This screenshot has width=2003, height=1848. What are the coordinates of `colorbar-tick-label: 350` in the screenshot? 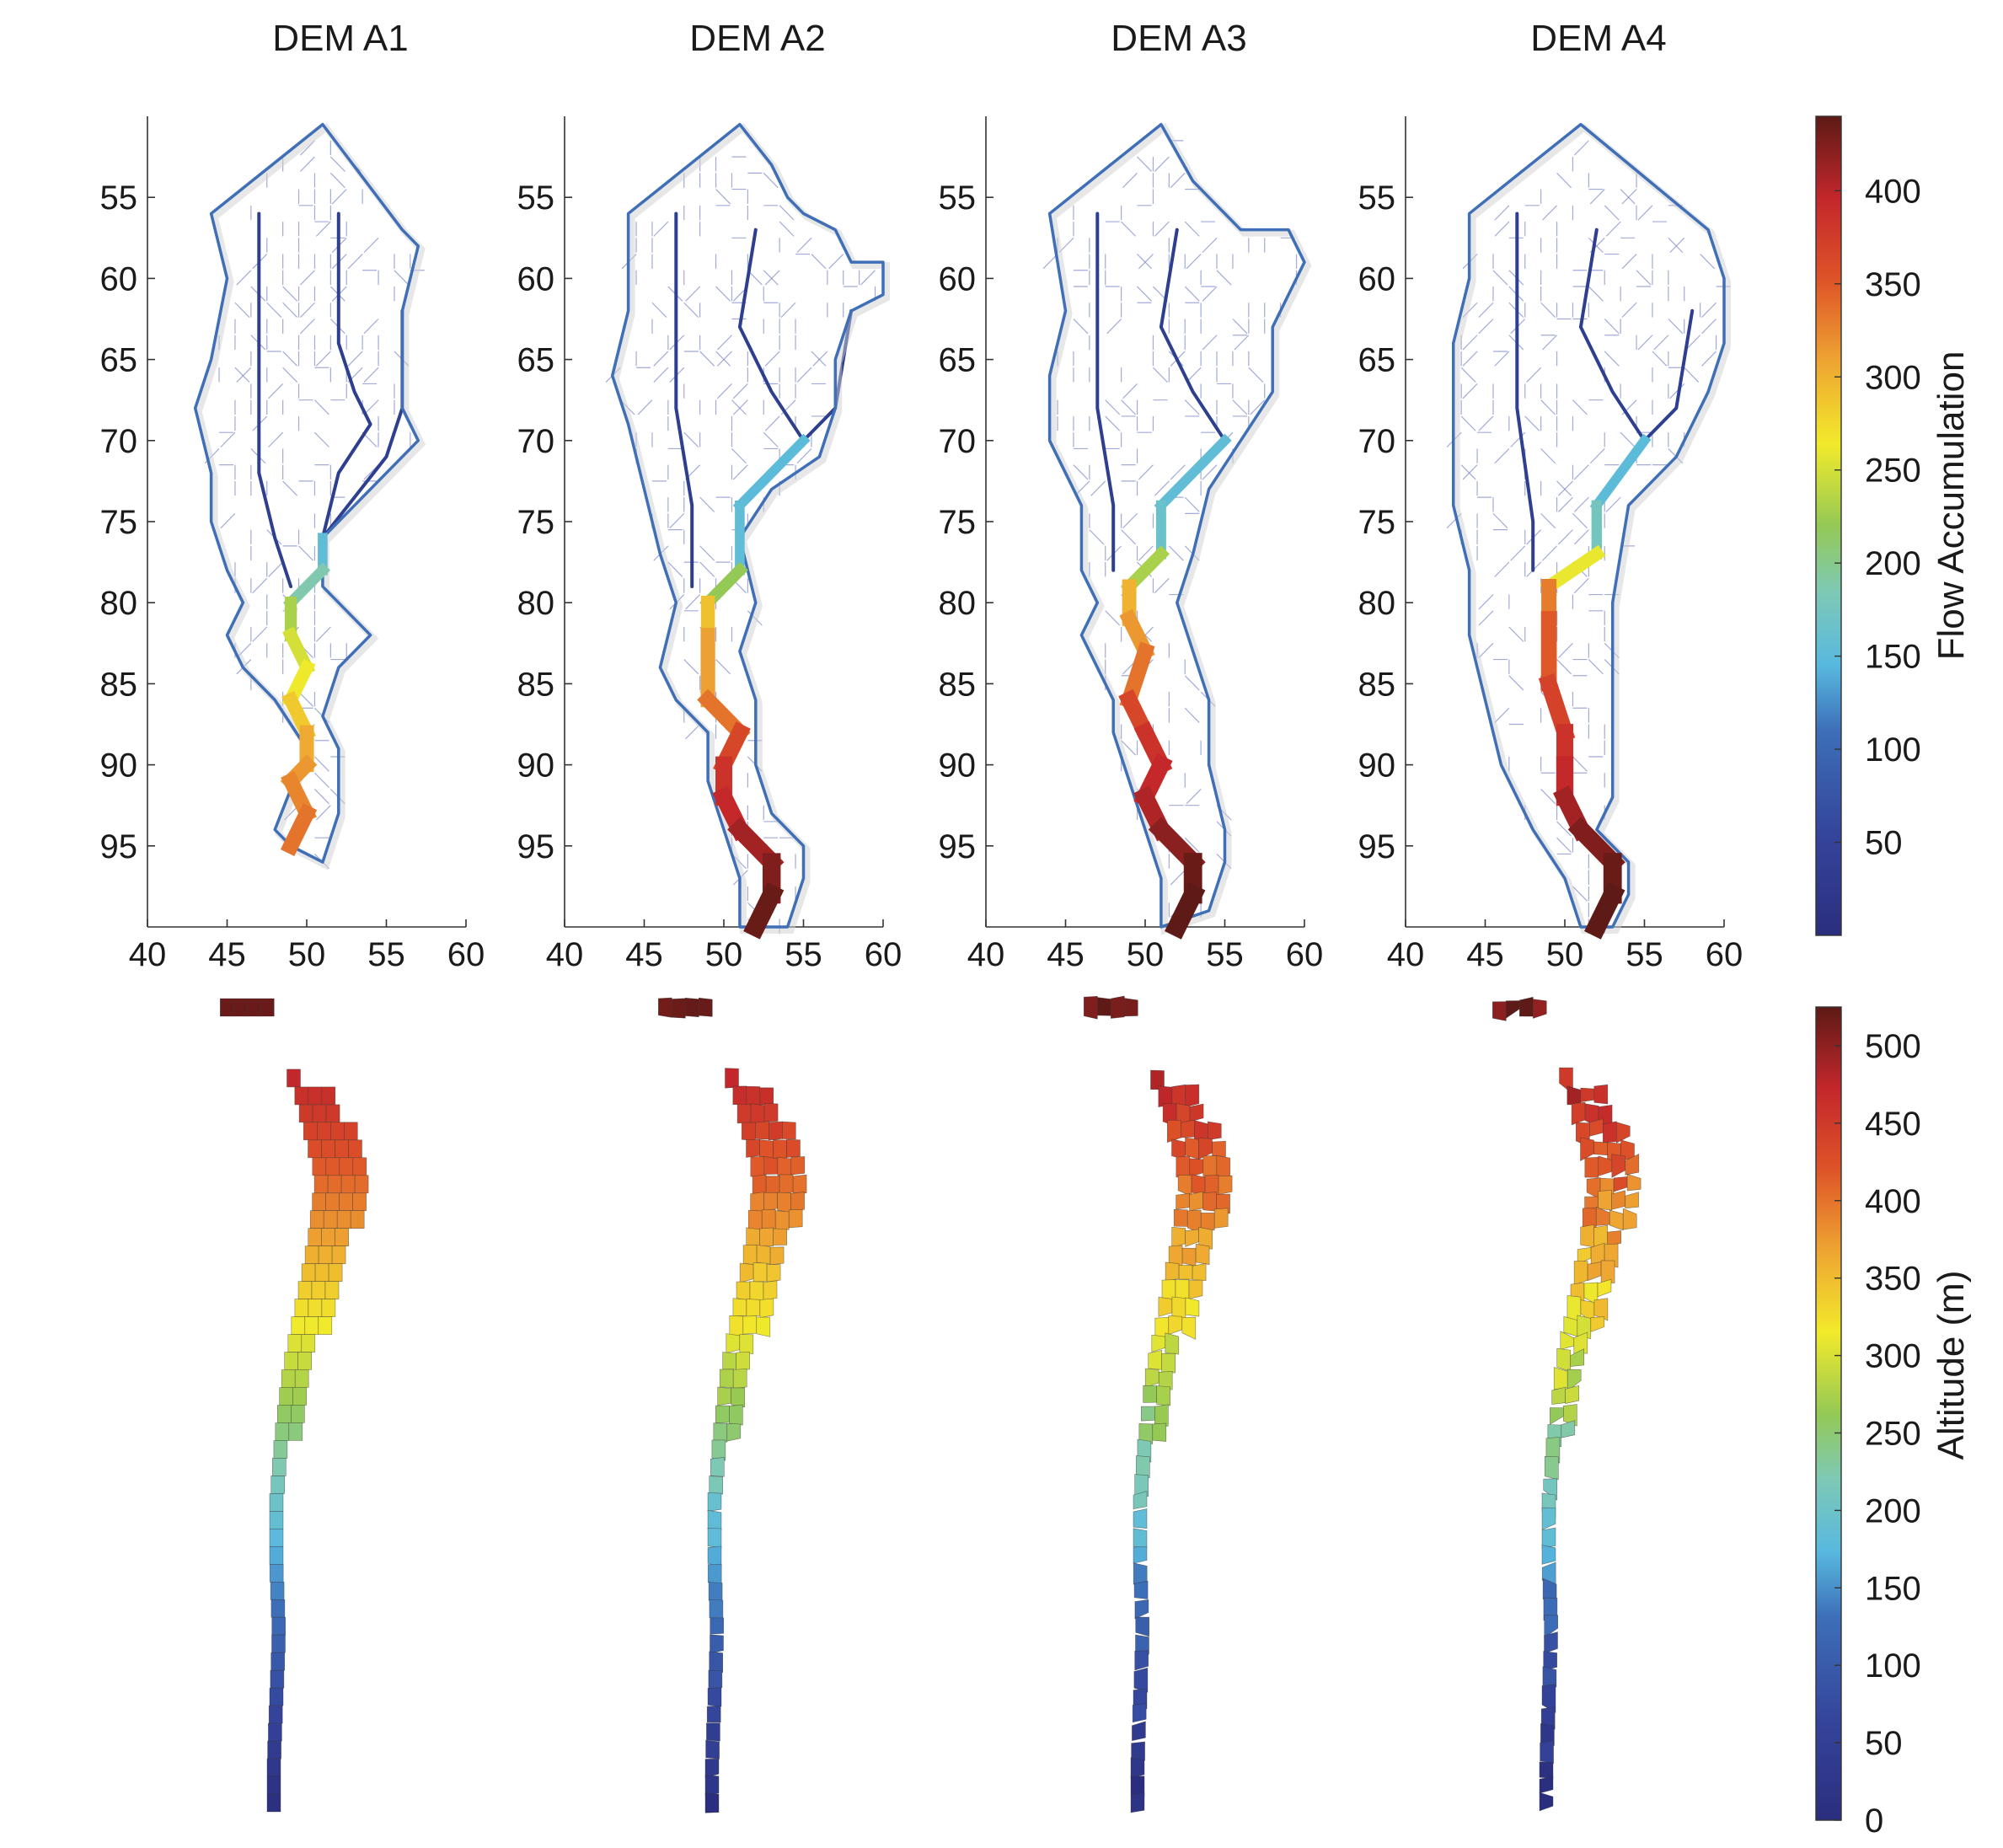 It's located at (1893, 284).